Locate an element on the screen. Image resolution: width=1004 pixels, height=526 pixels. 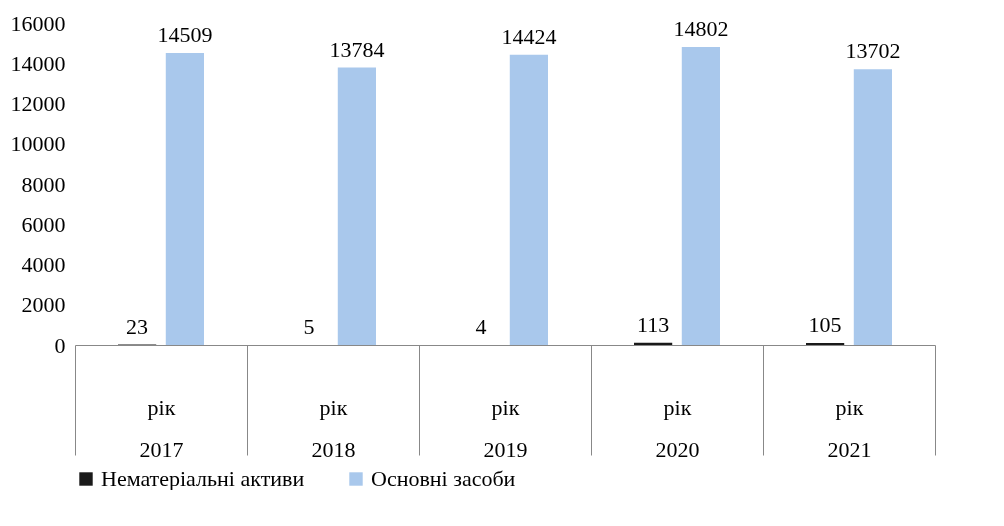
y-tick-label: 0 is located at coordinates (60, 345).